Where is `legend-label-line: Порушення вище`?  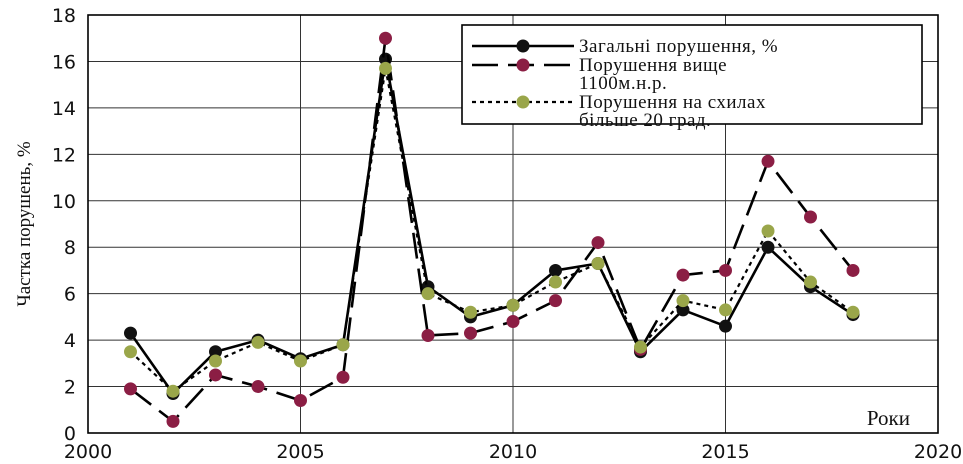 legend-label-line: Порушення вище is located at coordinates (653, 65).